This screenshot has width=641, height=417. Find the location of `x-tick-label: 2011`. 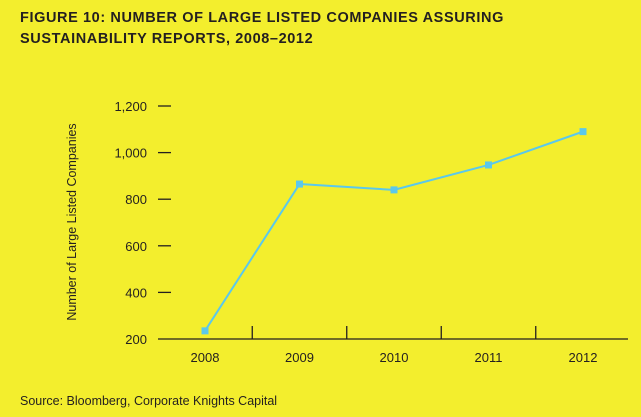

x-tick-label: 2011 is located at coordinates (489, 357).